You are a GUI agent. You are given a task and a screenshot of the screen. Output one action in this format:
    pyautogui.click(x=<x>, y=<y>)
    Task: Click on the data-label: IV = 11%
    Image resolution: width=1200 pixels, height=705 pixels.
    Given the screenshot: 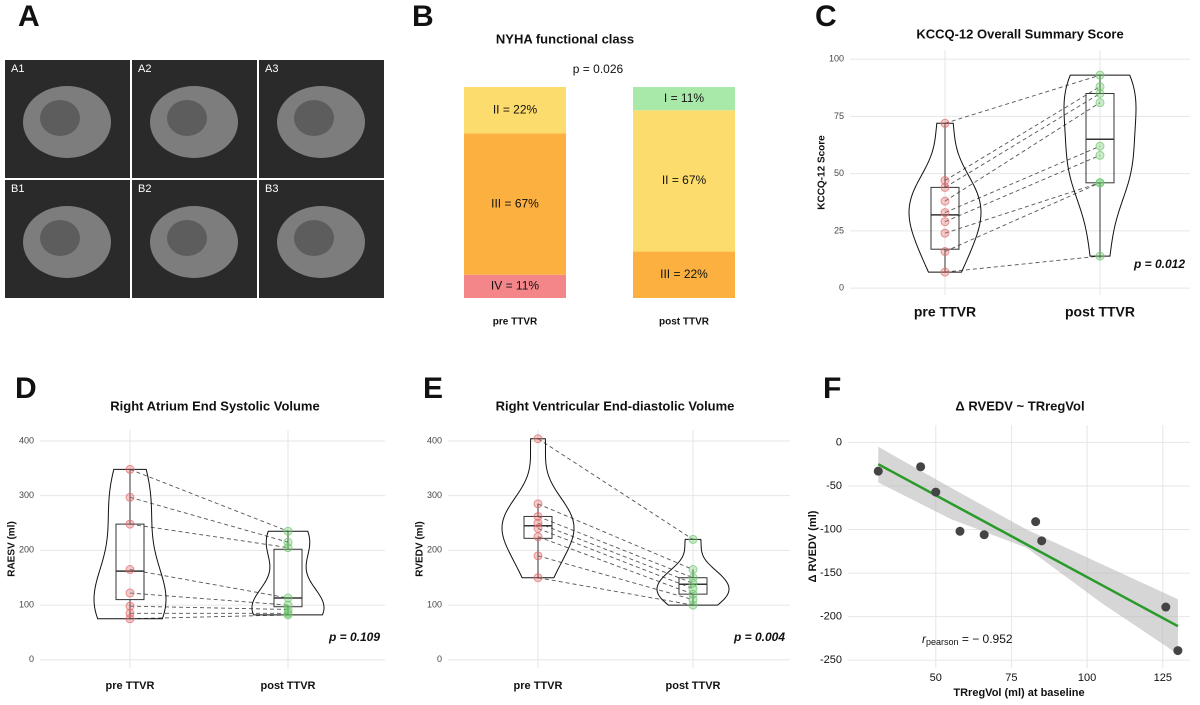 What is the action you would take?
    pyautogui.click(x=515, y=286)
    